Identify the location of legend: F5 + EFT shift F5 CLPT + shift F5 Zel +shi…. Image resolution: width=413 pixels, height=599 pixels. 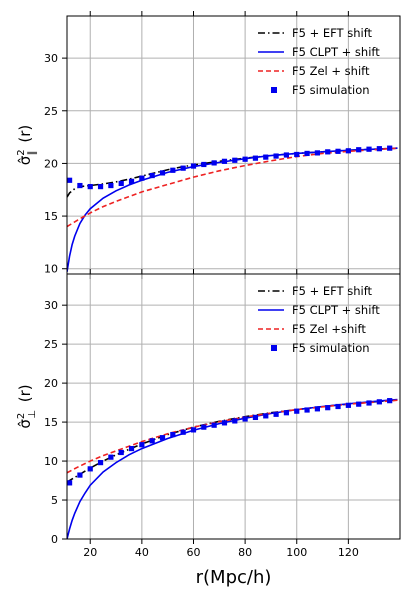
(319, 319).